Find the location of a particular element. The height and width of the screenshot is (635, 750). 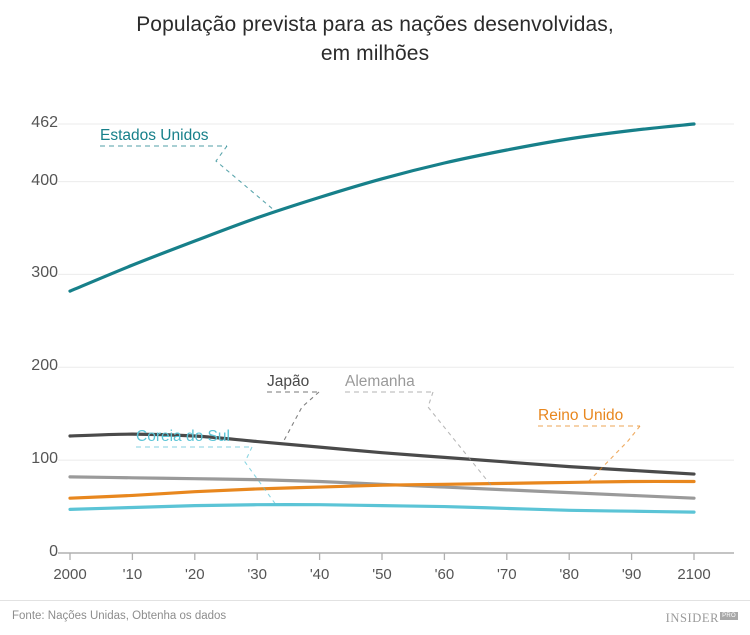

series-label-reino-unido: Reino Unido is located at coordinates (581, 415).